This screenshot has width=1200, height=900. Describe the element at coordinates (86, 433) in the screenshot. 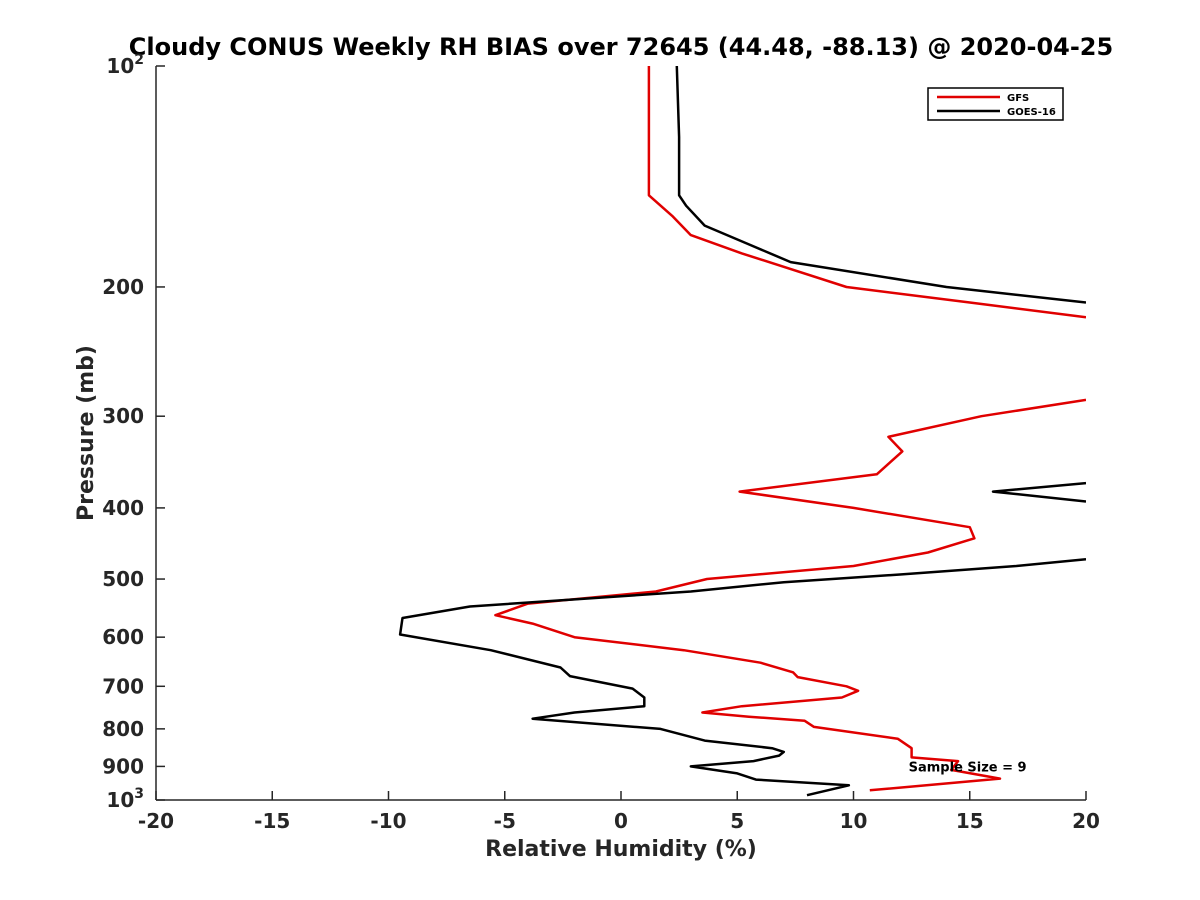

I see `y-axis-label: Pressure (mb)` at that location.